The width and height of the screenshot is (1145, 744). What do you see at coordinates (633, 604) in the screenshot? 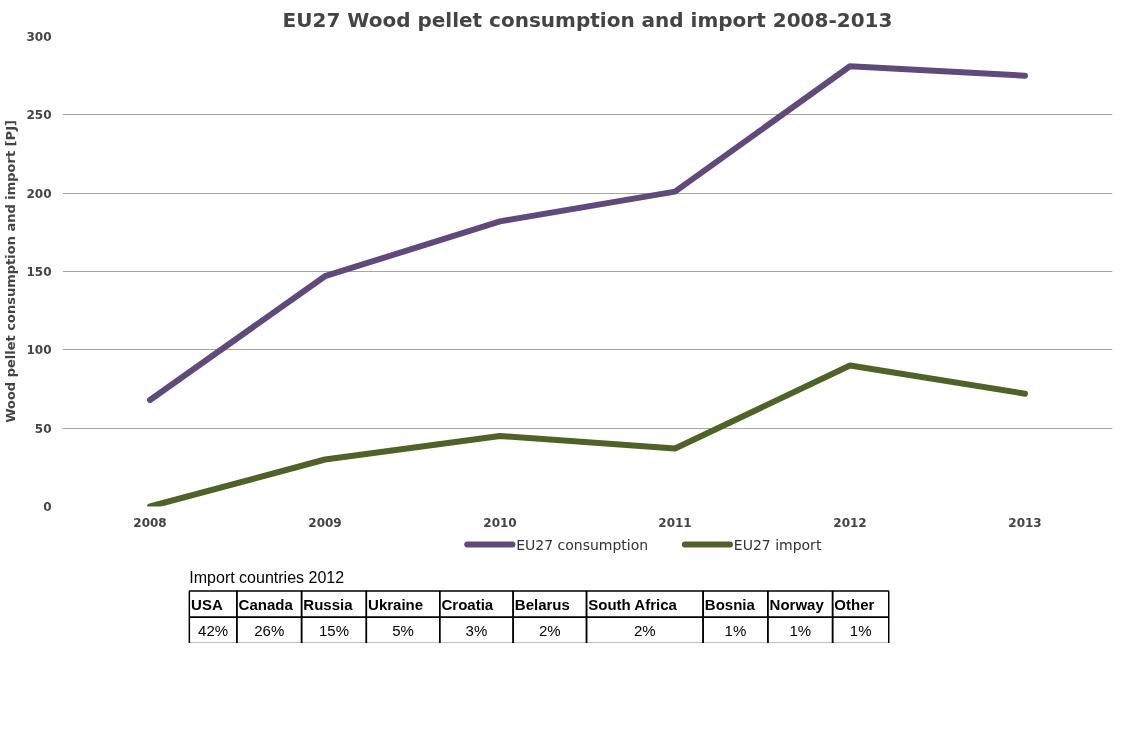
I see `category-label: South Africa` at bounding box center [633, 604].